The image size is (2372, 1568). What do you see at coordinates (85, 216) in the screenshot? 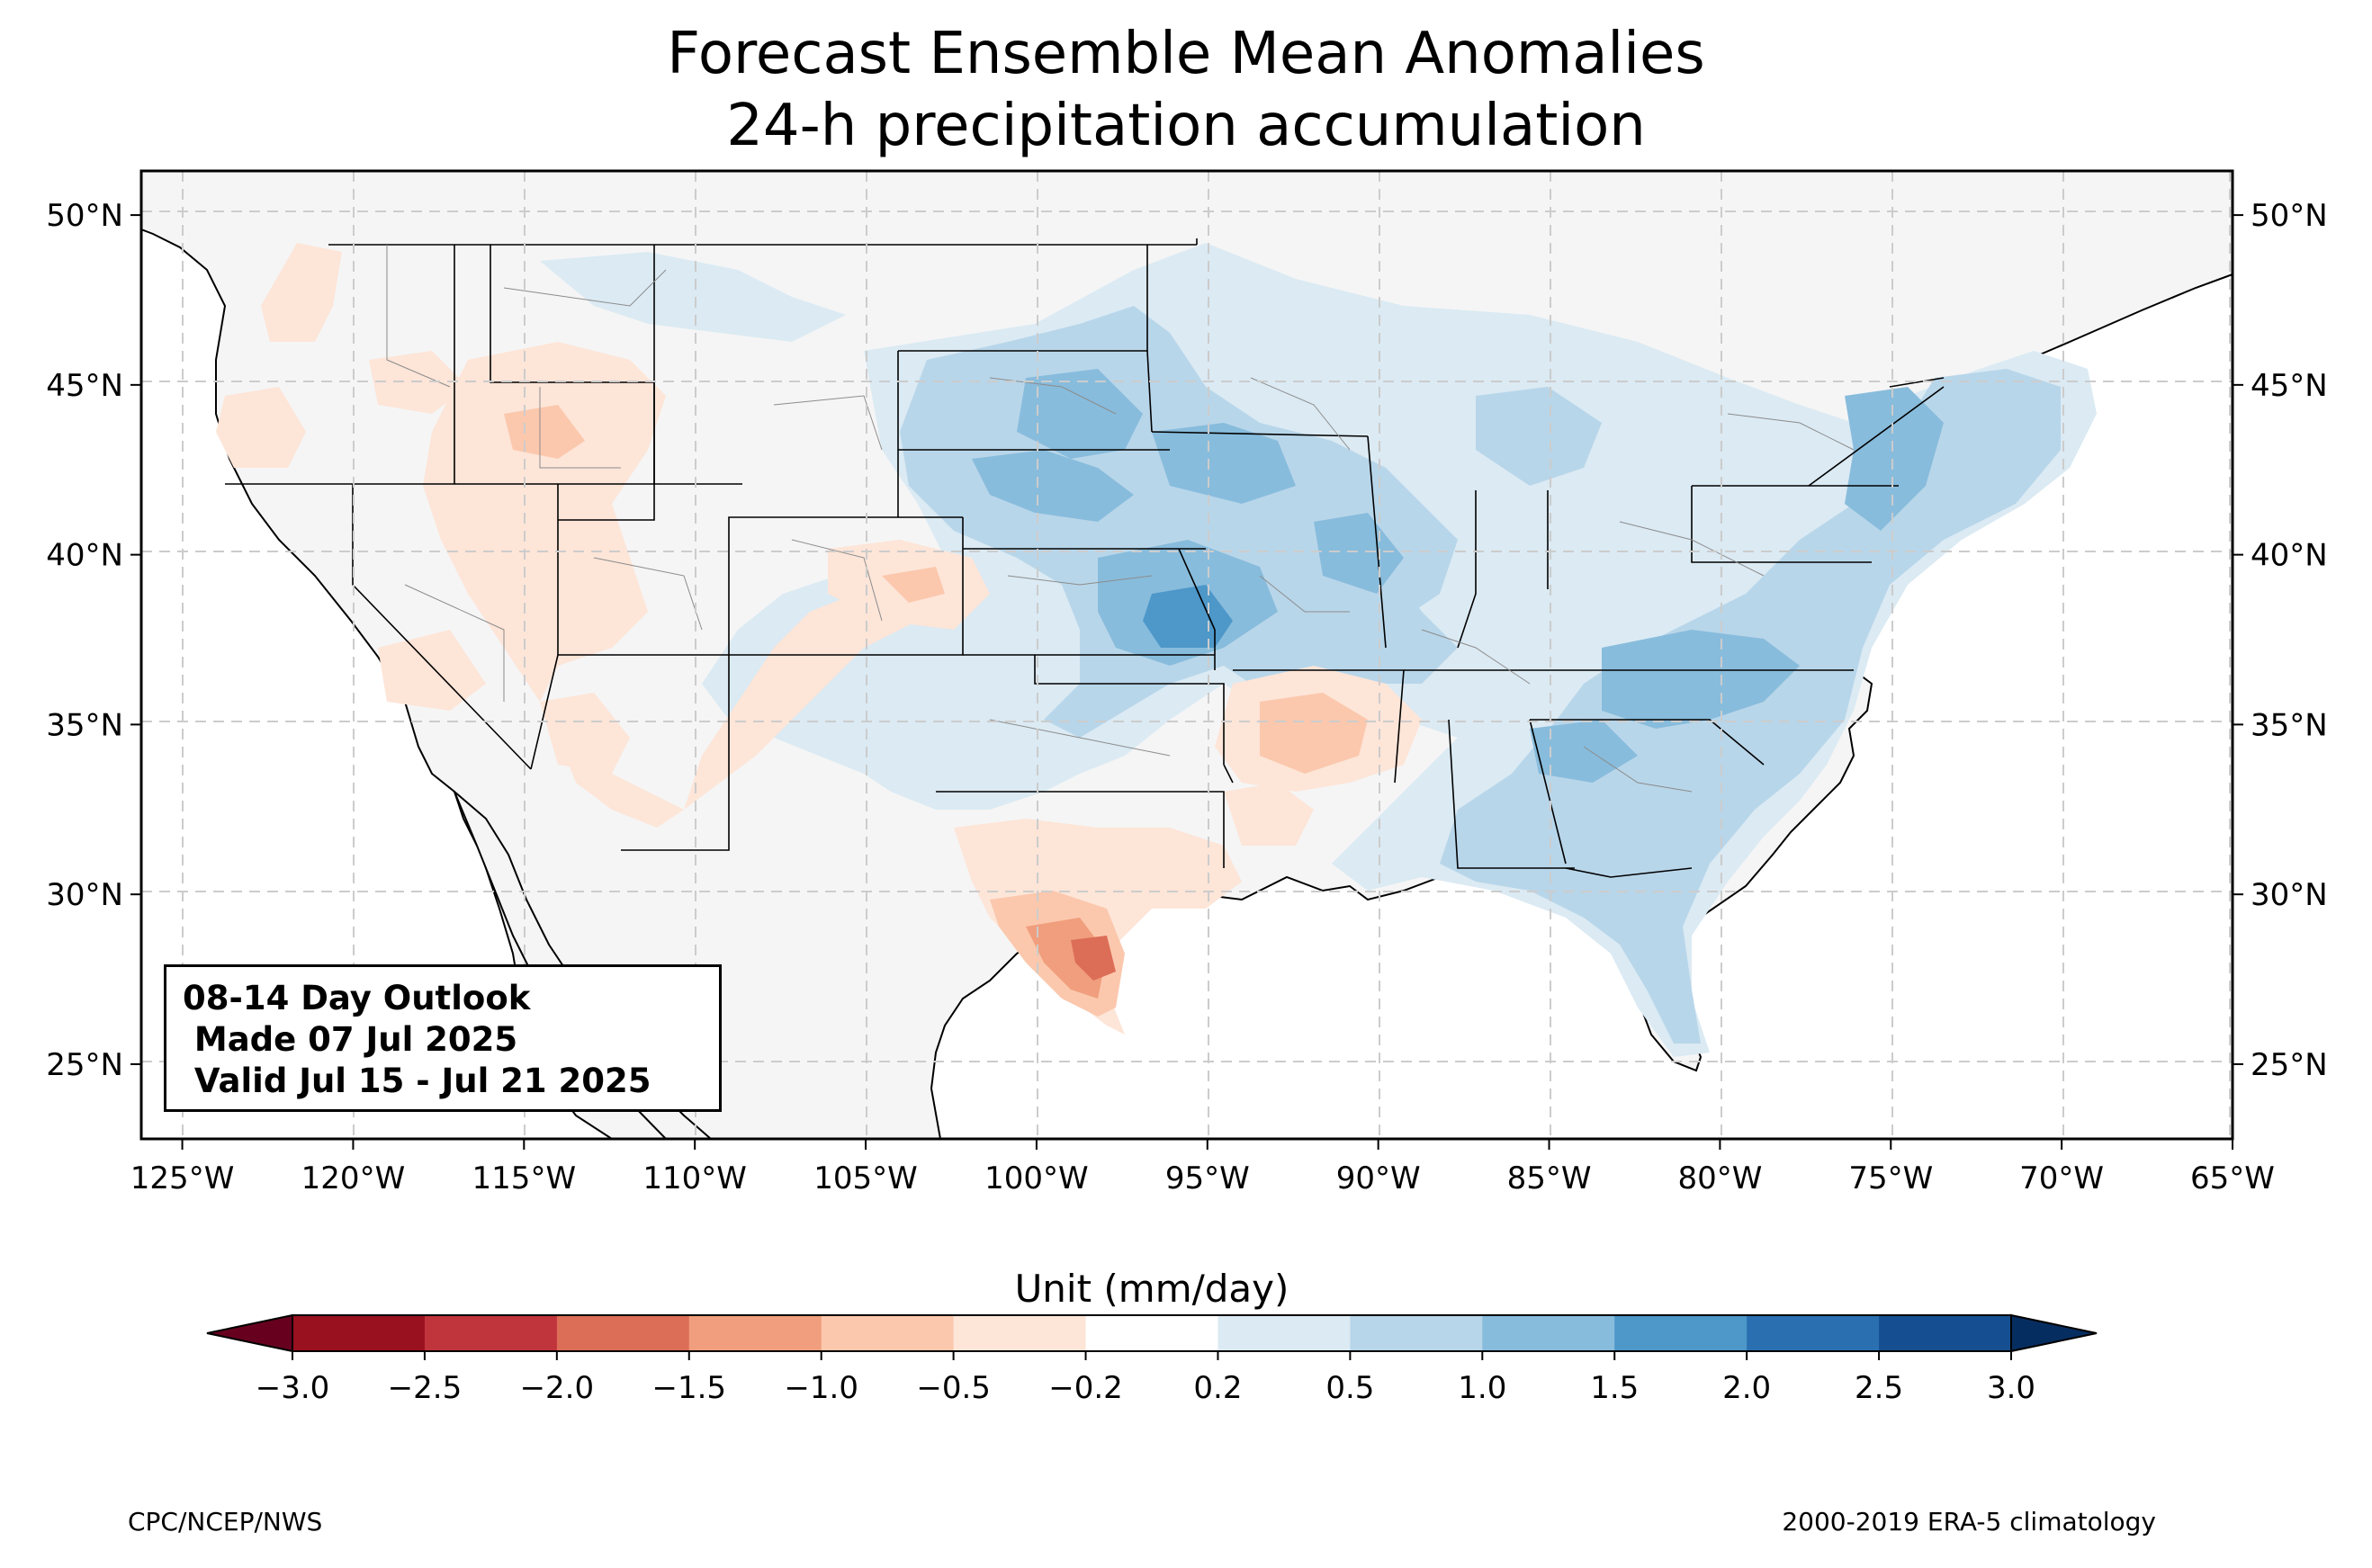
I see `lat-label-left: 50°N` at bounding box center [85, 216].